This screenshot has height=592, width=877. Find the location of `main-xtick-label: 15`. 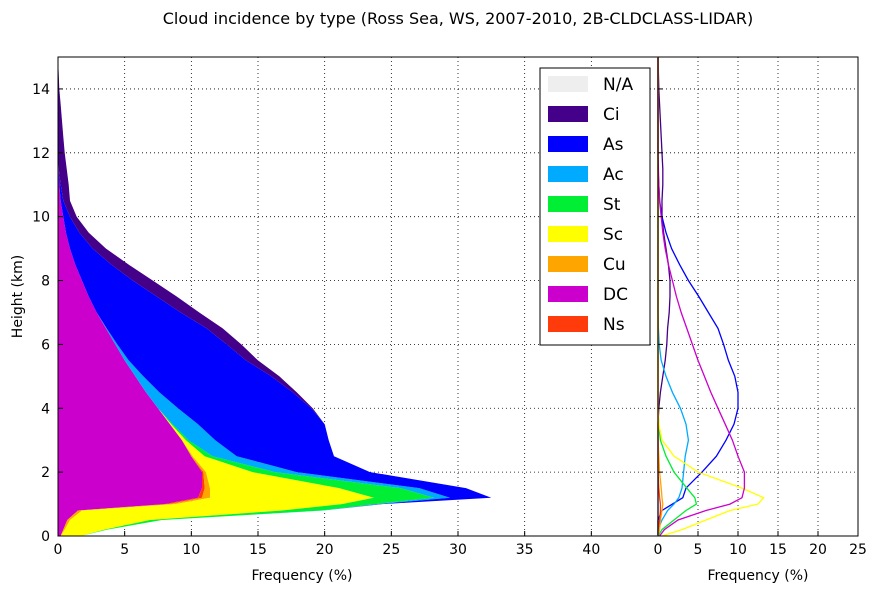

main-xtick-label: 15 is located at coordinates (258, 550).